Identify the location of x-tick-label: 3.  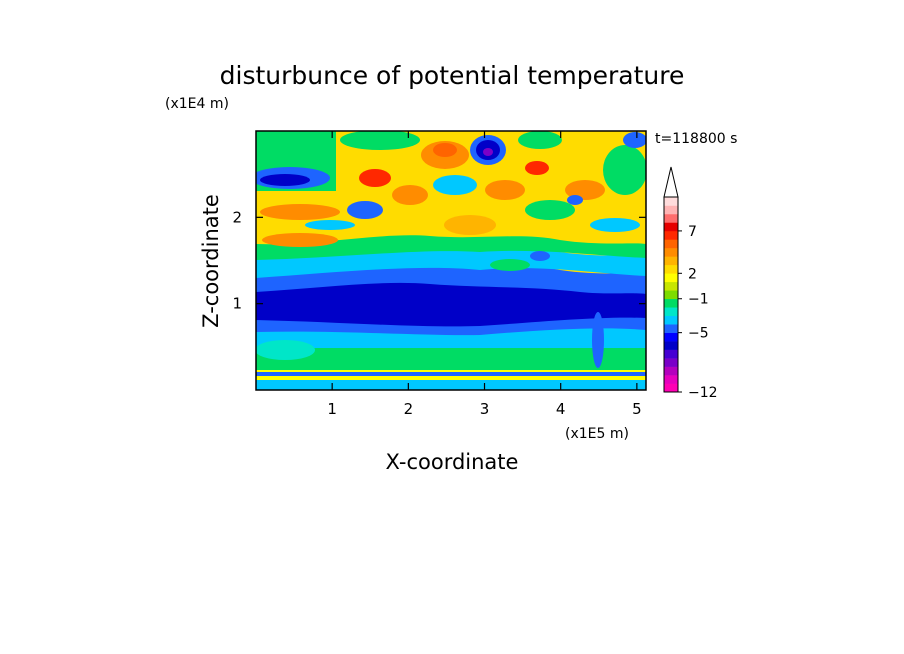
(485, 409).